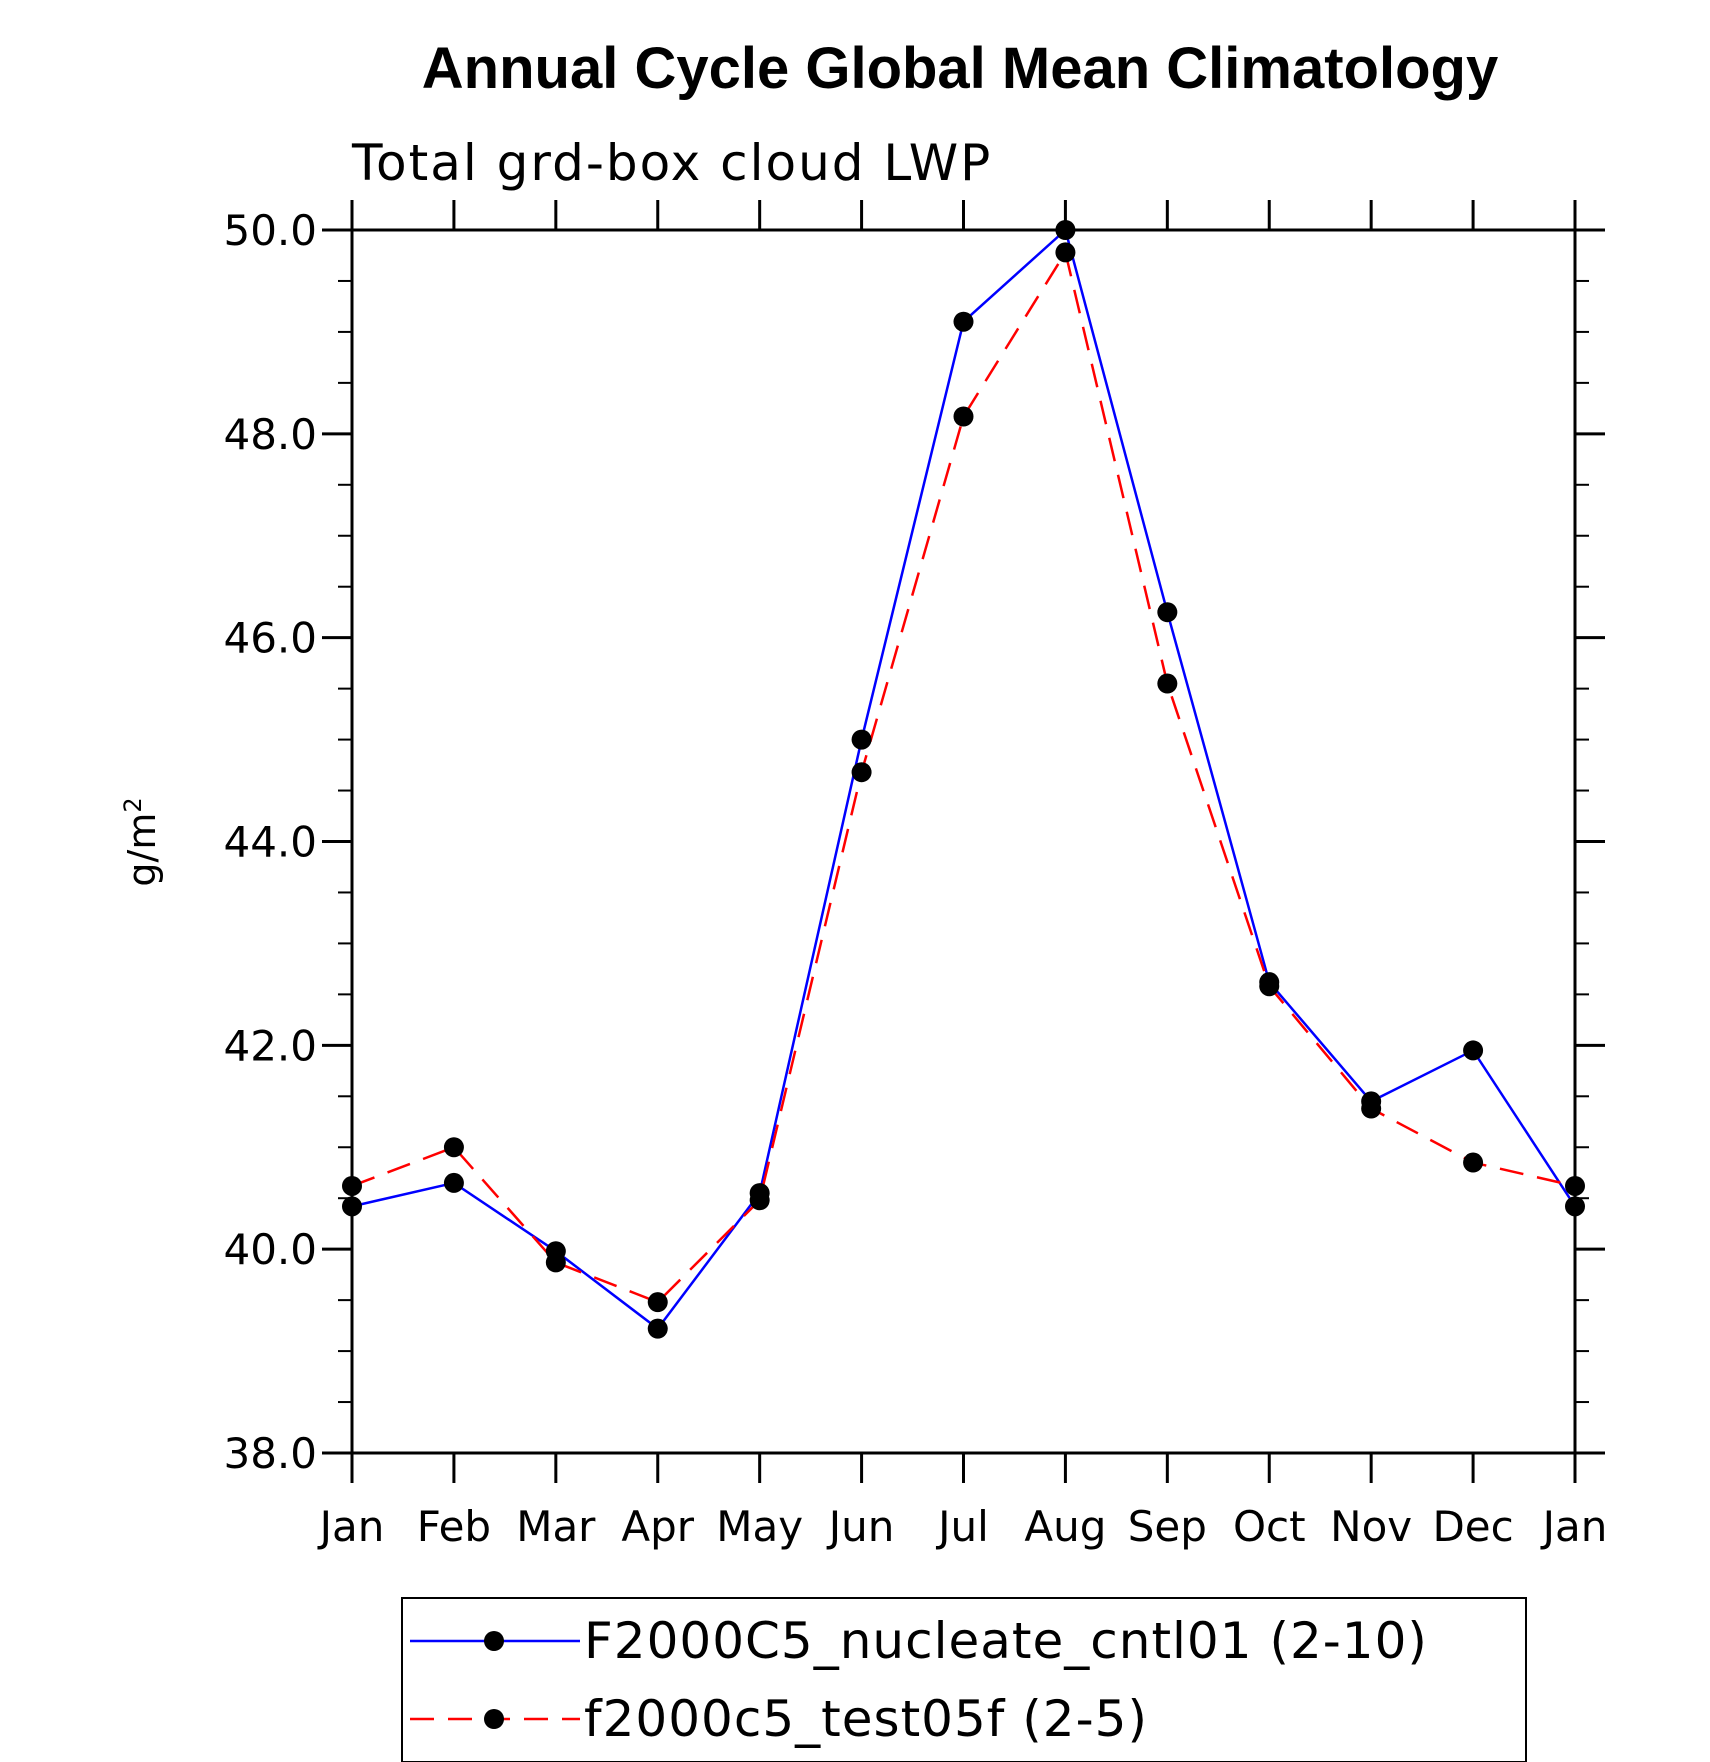 This screenshot has height=1762, width=1710. I want to click on y-tick-label: 42.0, so click(270, 1045).